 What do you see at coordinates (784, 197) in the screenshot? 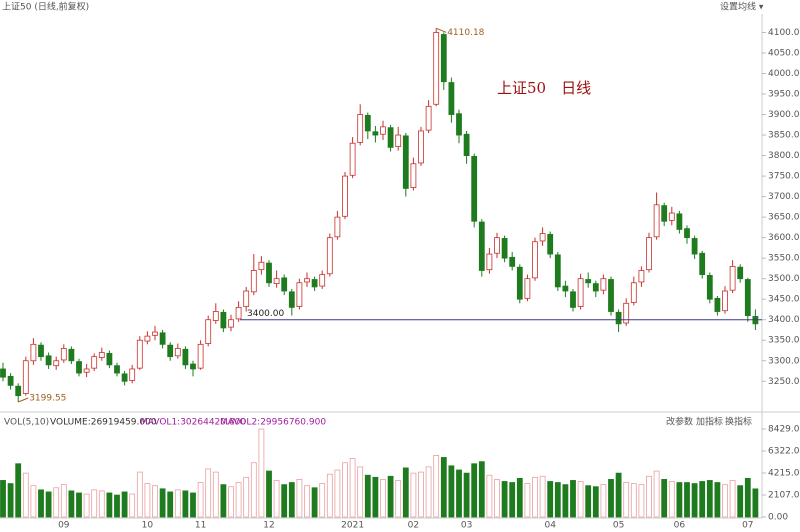
I see `y-tick-label: 3700.00` at bounding box center [784, 197].